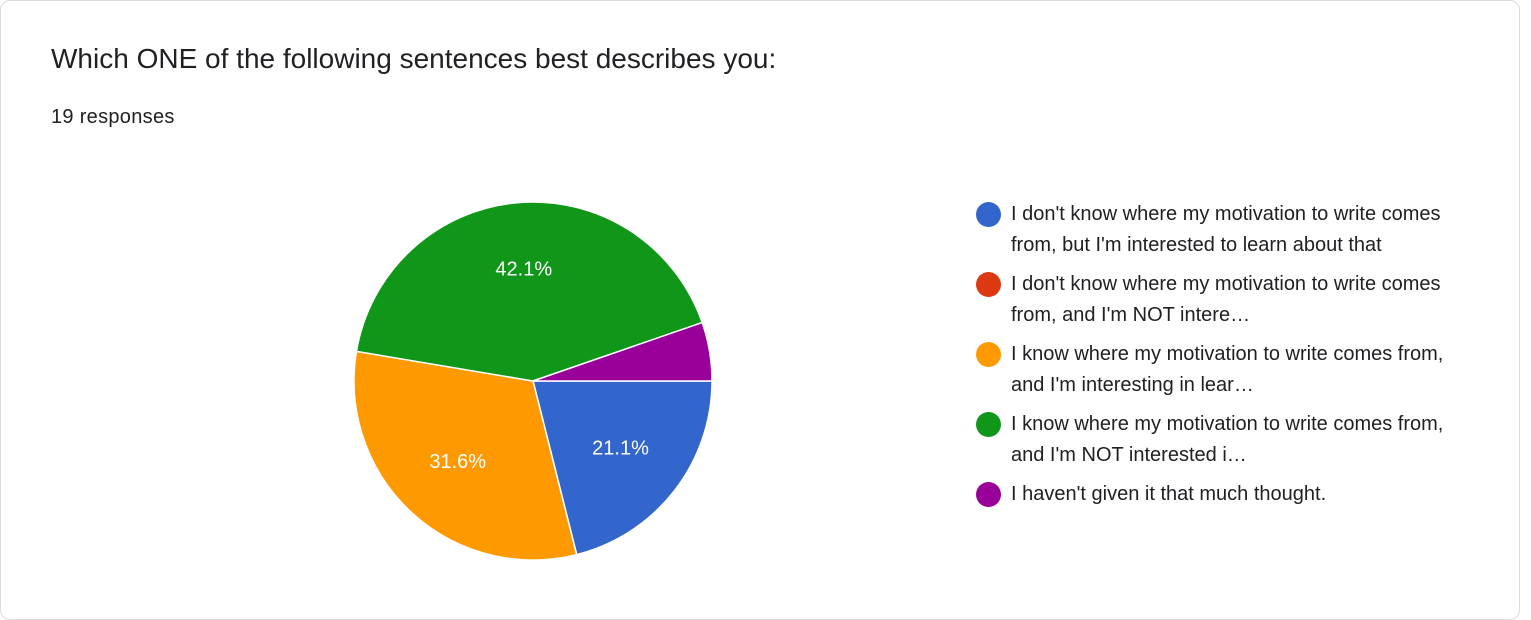 The height and width of the screenshot is (620, 1531). Describe the element at coordinates (620, 449) in the screenshot. I see `slice-label: 21.1%` at that location.